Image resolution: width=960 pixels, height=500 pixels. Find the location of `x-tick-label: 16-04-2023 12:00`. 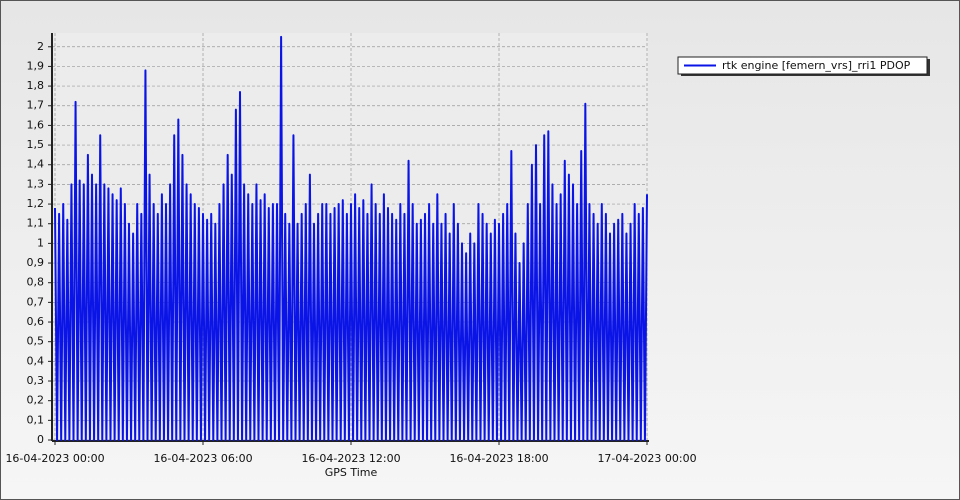

x-tick-label: 16-04-2023 12:00 is located at coordinates (350, 458).